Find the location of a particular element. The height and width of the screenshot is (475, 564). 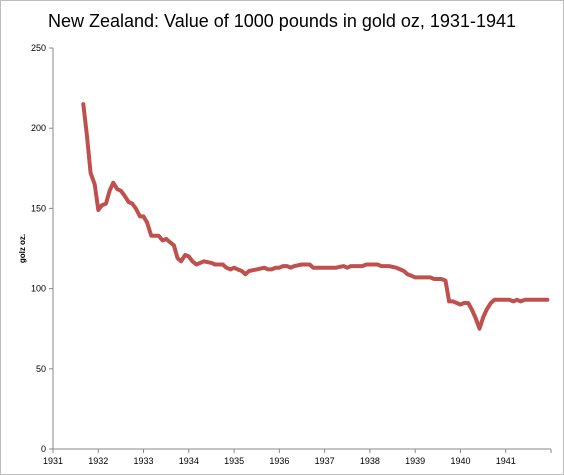

y-axis-ticks: 0 50 100 150 200 250 is located at coordinates (42, 248).